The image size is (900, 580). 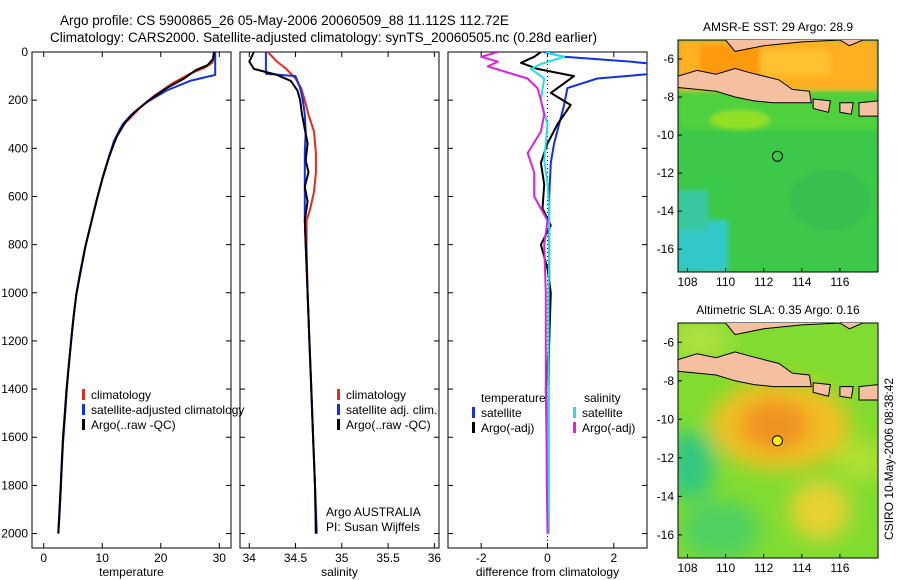 What do you see at coordinates (801, 568) in the screenshot?
I see `altimetric-sla-map-xtick-label: 114` at bounding box center [801, 568].